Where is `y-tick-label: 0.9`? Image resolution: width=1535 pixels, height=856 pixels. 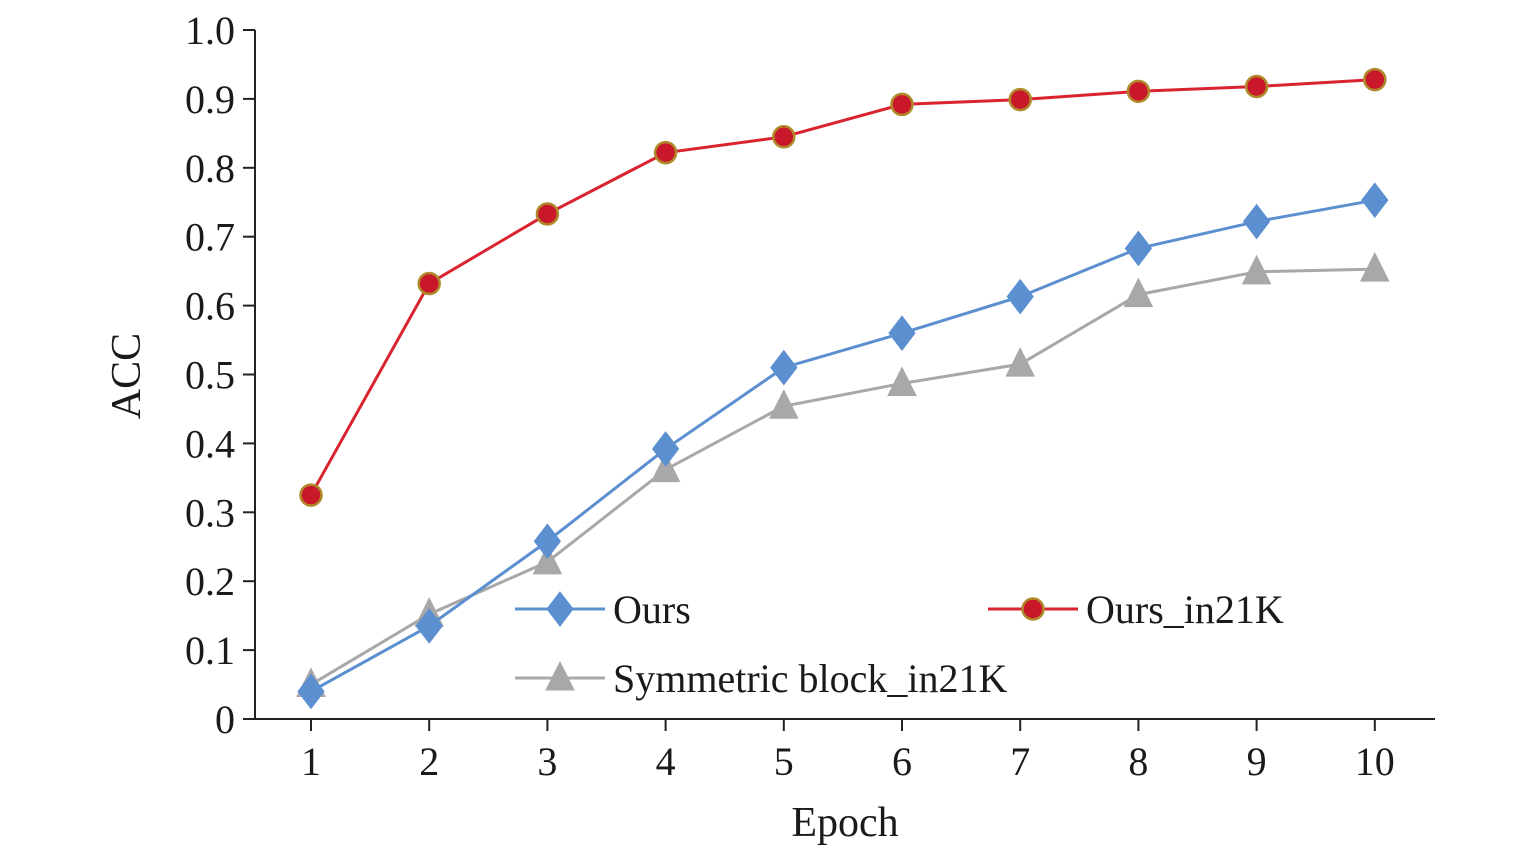 y-tick-label: 0.9 is located at coordinates (210, 99).